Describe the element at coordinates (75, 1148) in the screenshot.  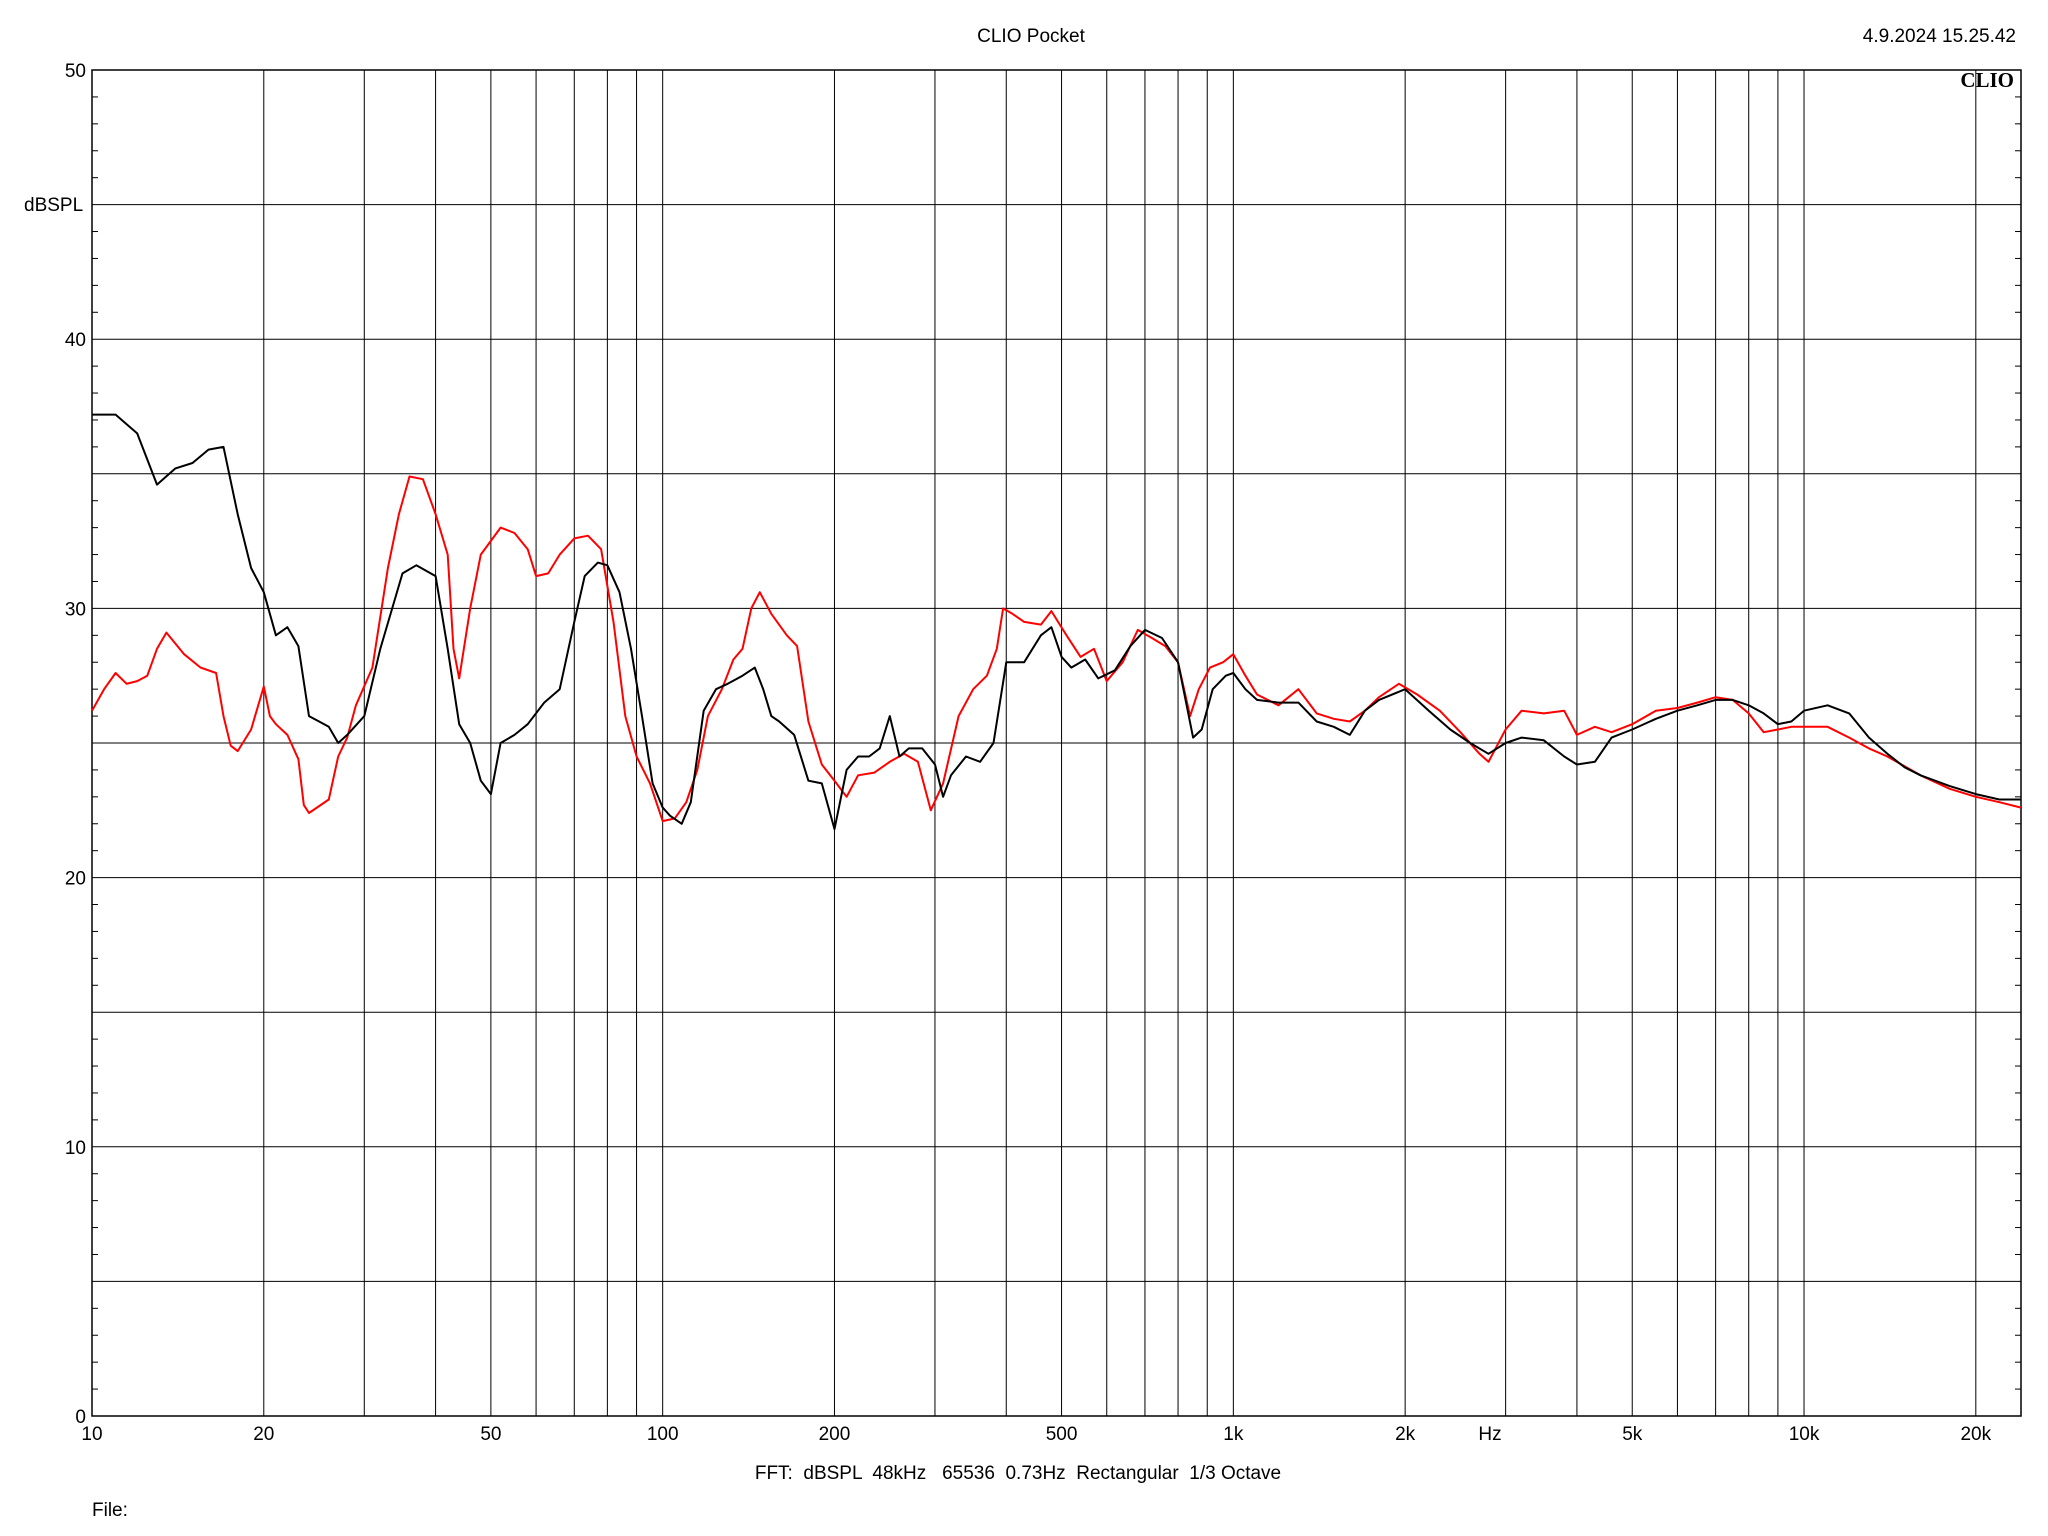
I see `y-tick-label: 10` at that location.